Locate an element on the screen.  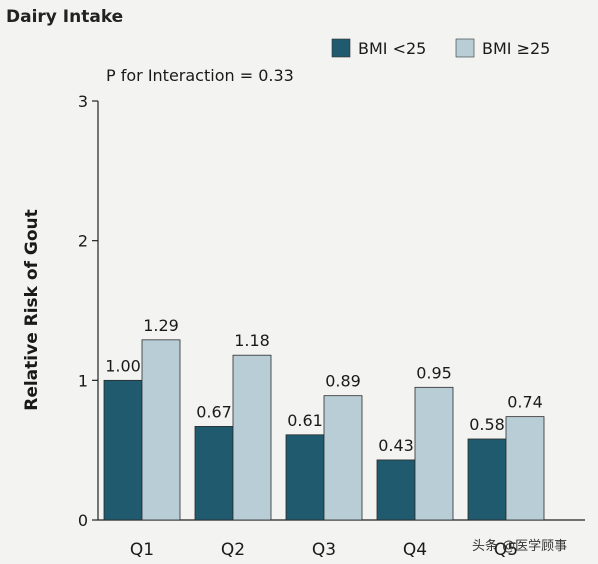
y-tick-label-1: 1 is located at coordinates (83, 380).